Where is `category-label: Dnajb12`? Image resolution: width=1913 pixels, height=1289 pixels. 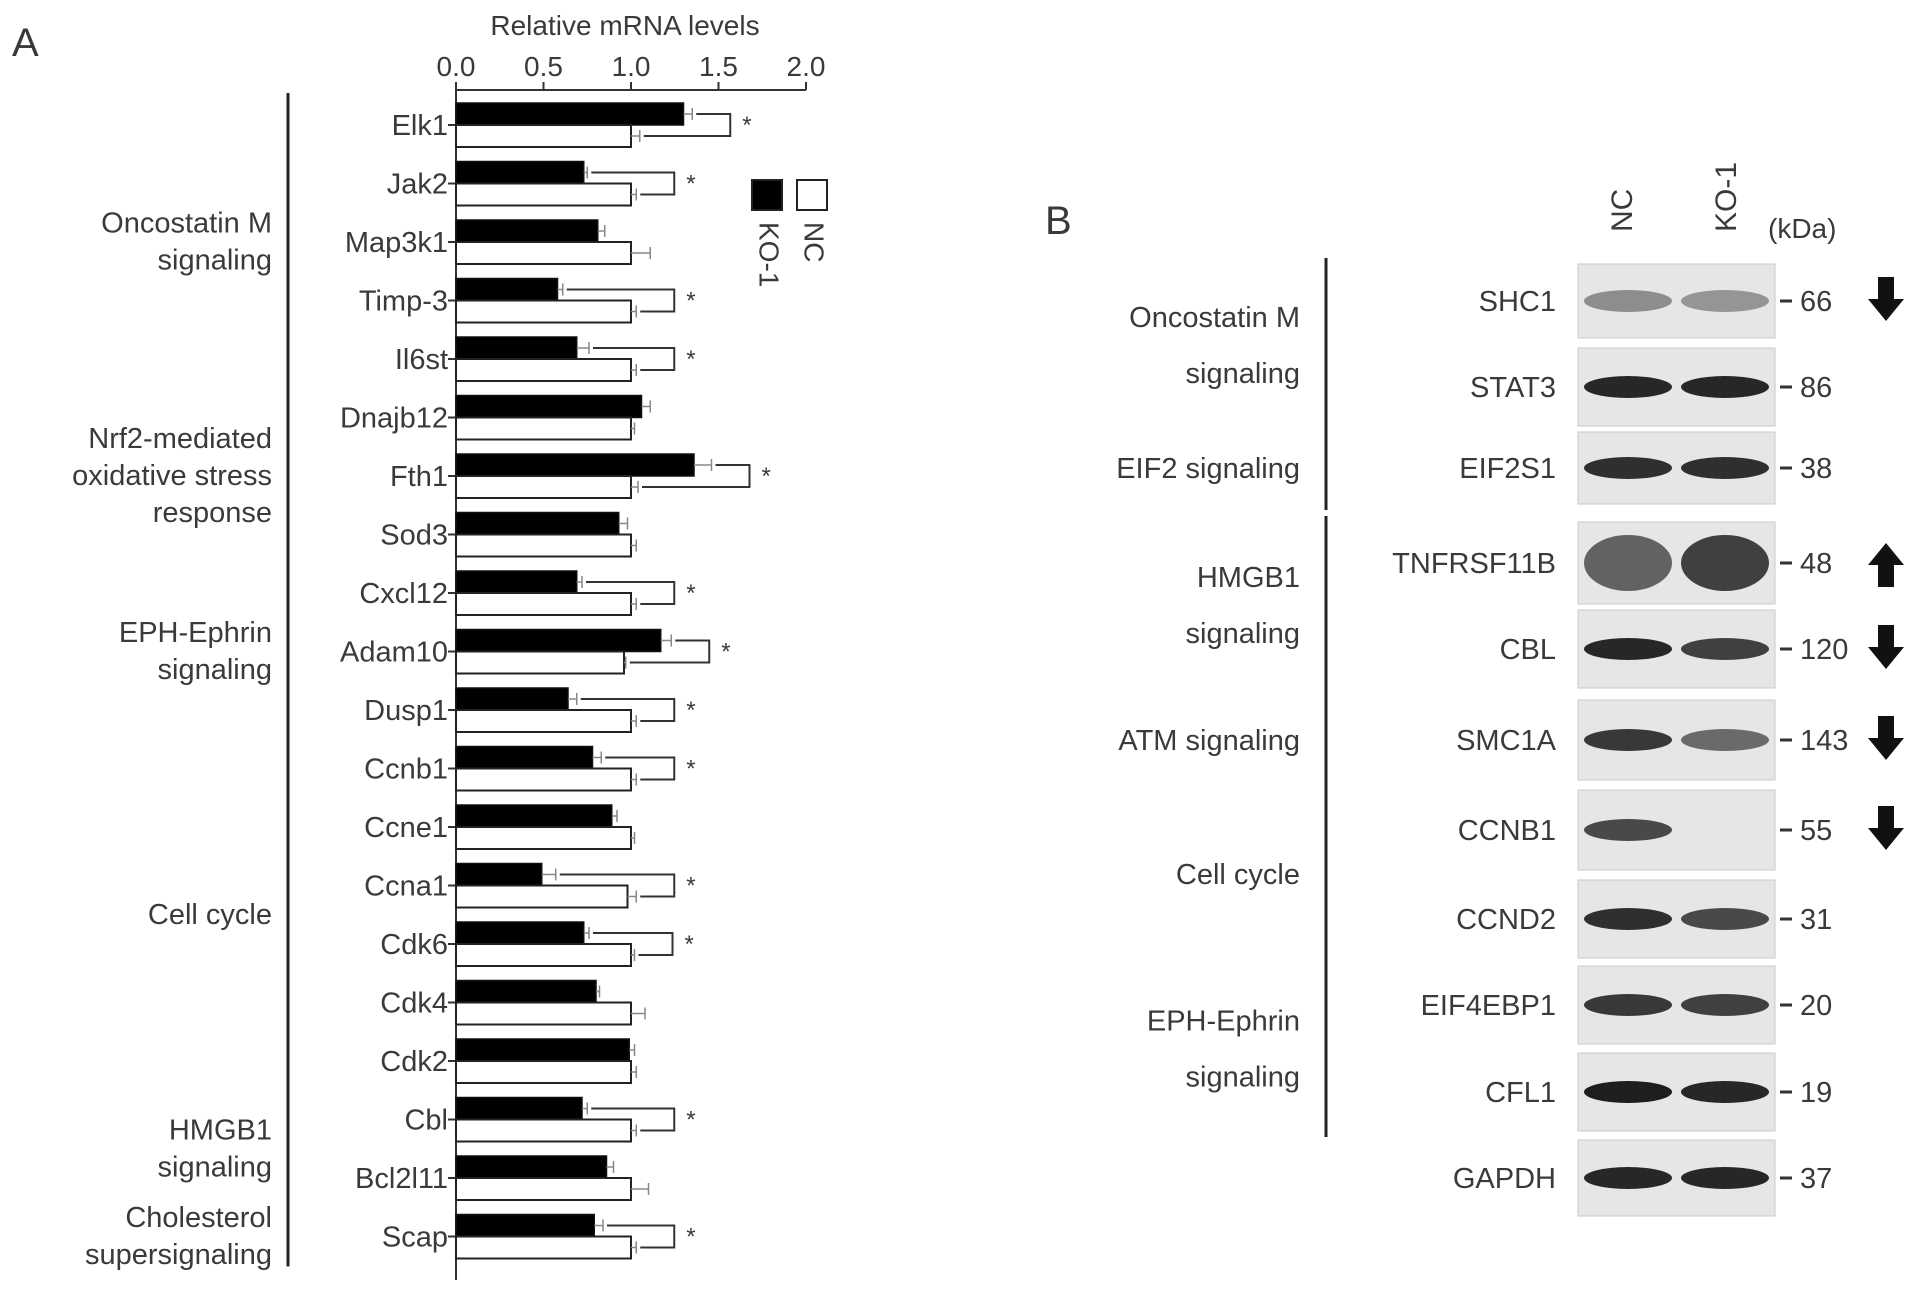 category-label: Dnajb12 is located at coordinates (394, 419).